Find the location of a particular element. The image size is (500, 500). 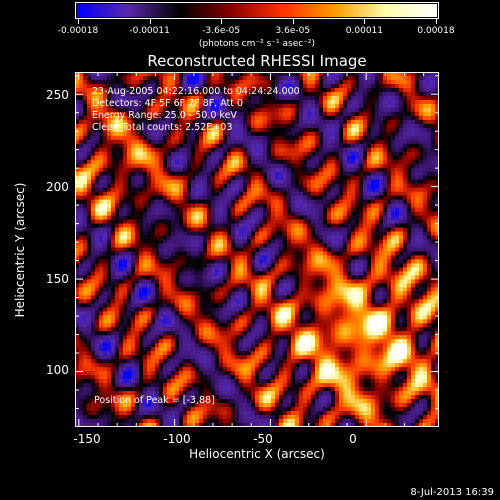

info-energy-range: Energy Range: 25.0 - 50.0 keV is located at coordinates (164, 115).